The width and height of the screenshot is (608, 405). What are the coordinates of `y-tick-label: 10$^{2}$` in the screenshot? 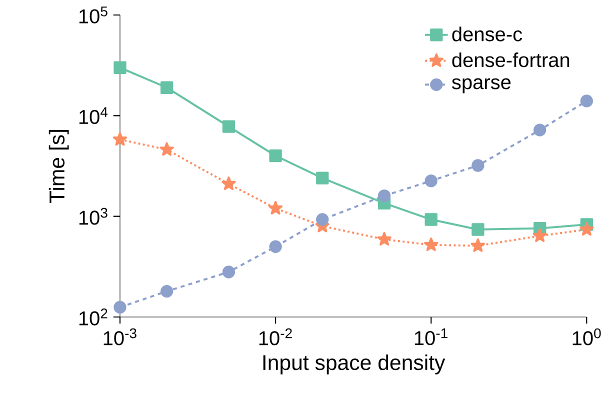 It's located at (93, 317).